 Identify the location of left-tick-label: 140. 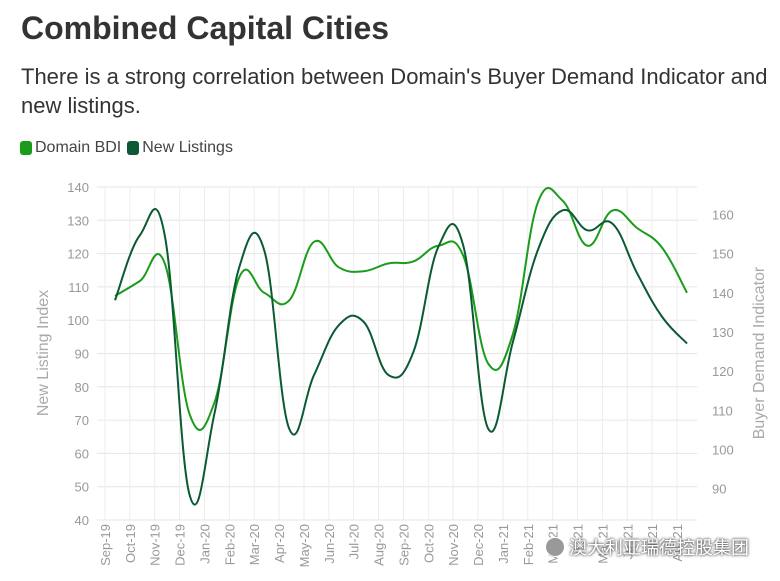
(78, 187).